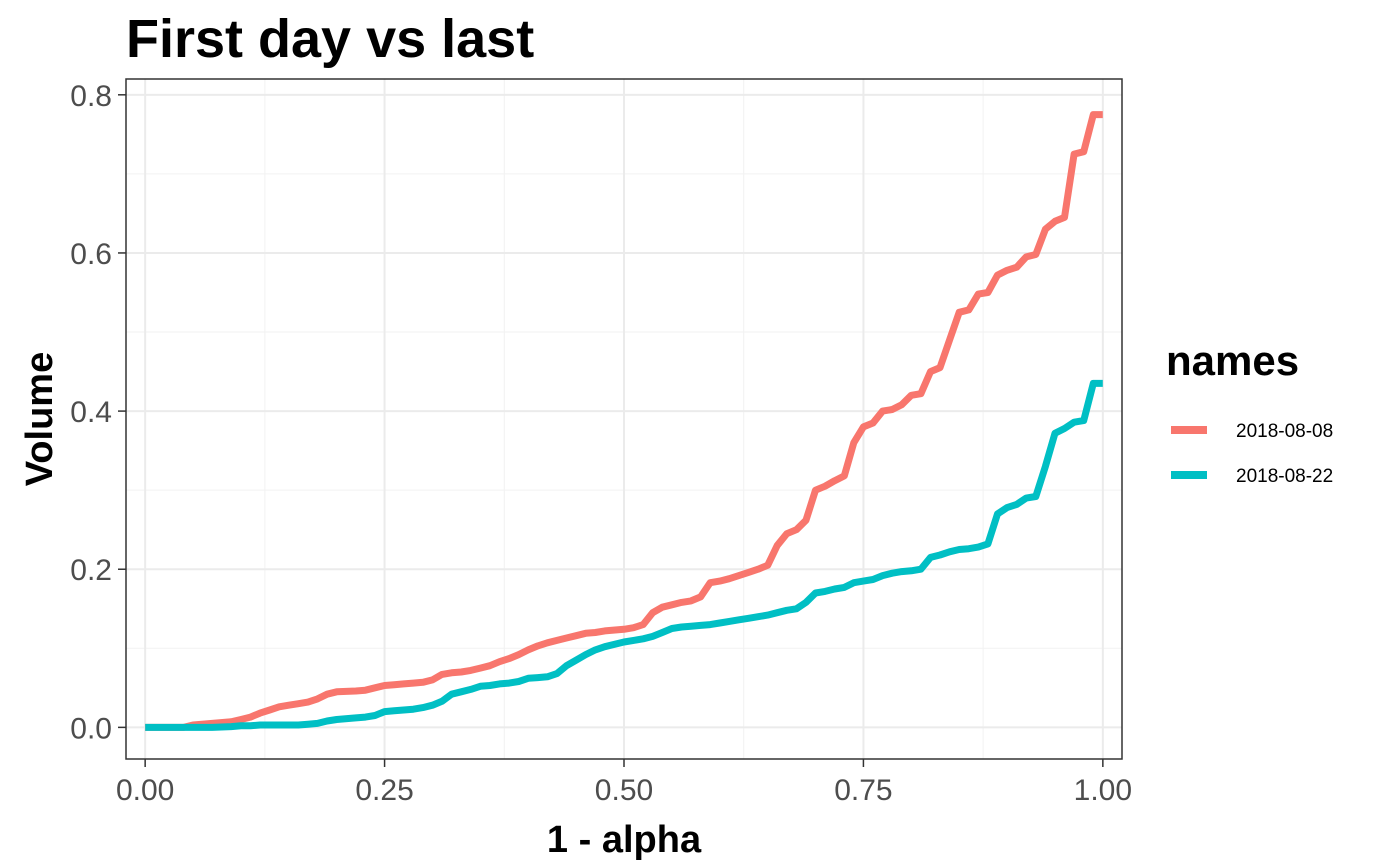  I want to click on y-tick-label: 0.6, so click(91, 254).